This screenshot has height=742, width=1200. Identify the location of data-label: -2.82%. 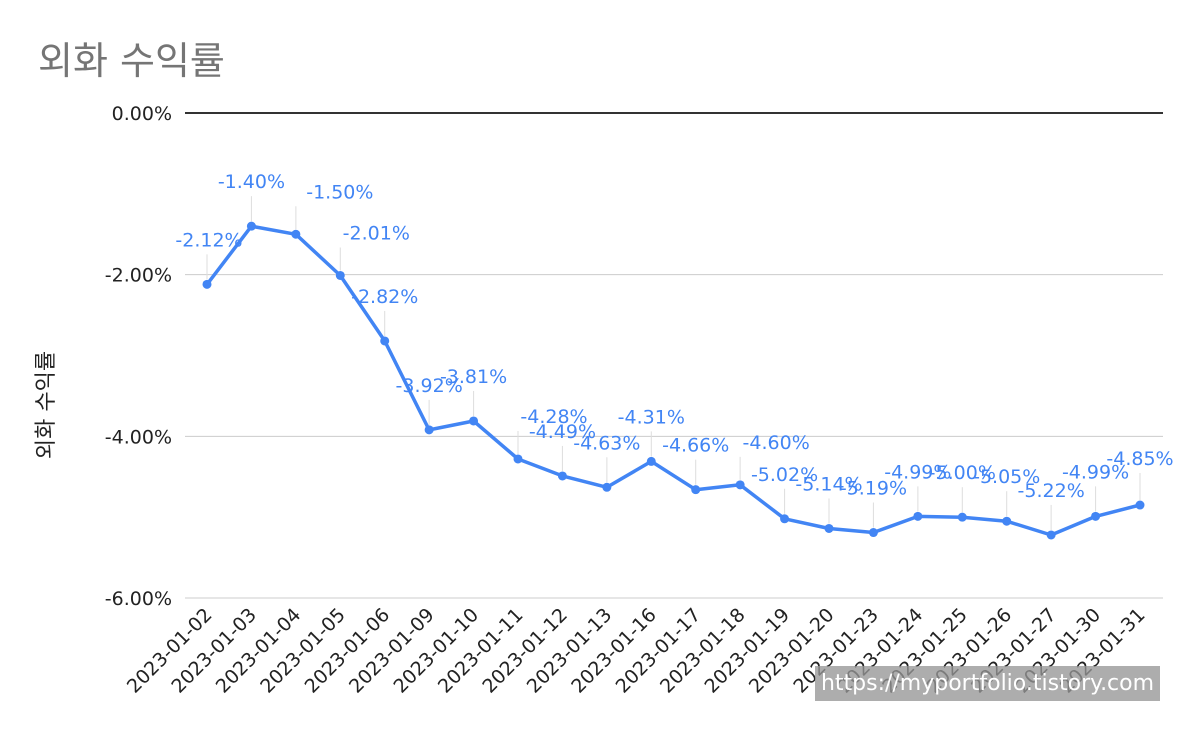
(384, 297).